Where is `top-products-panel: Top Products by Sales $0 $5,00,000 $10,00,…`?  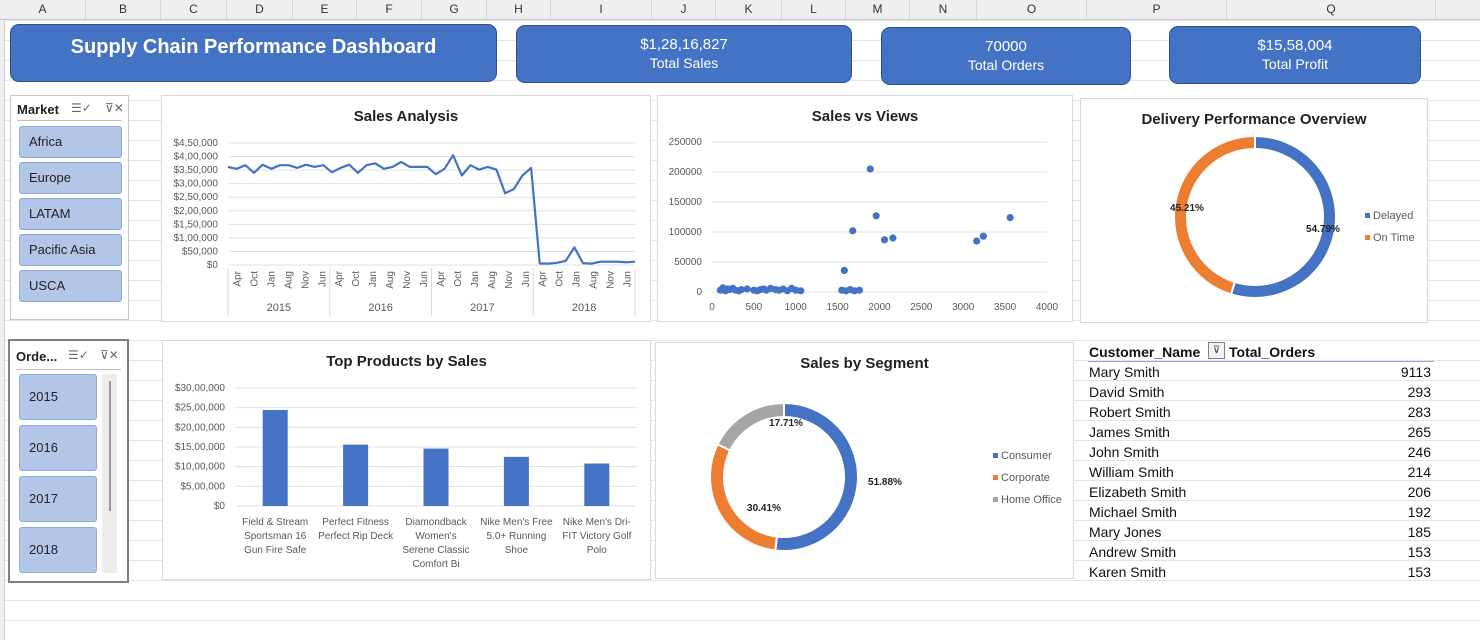 top-products-panel: Top Products by Sales $0 $5,00,000 $10,00,… is located at coordinates (406, 460).